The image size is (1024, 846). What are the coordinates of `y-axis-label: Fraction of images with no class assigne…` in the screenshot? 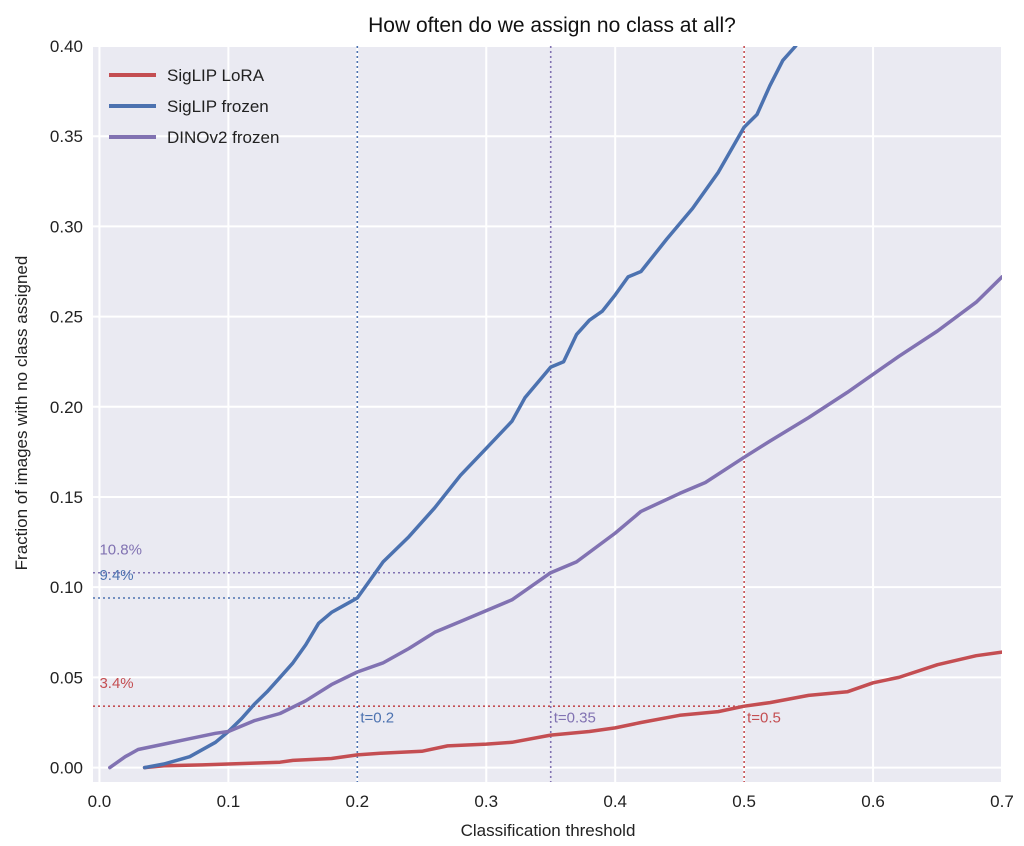 It's located at (21, 413).